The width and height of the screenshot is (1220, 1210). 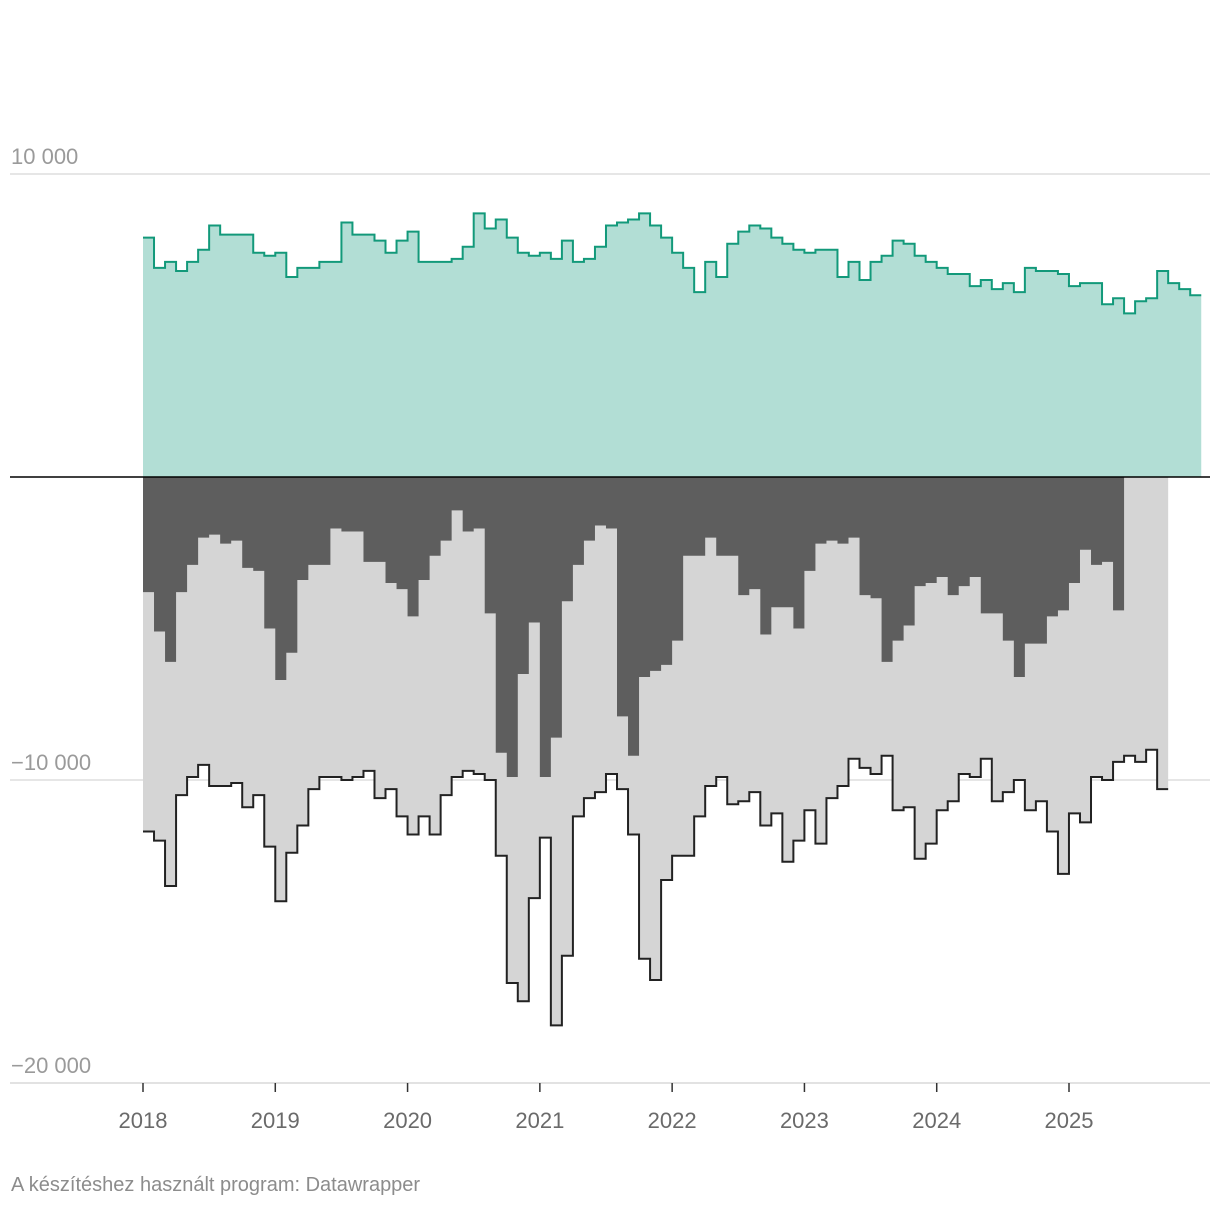 I want to click on x-tick-label: 2024, so click(x=936, y=1120).